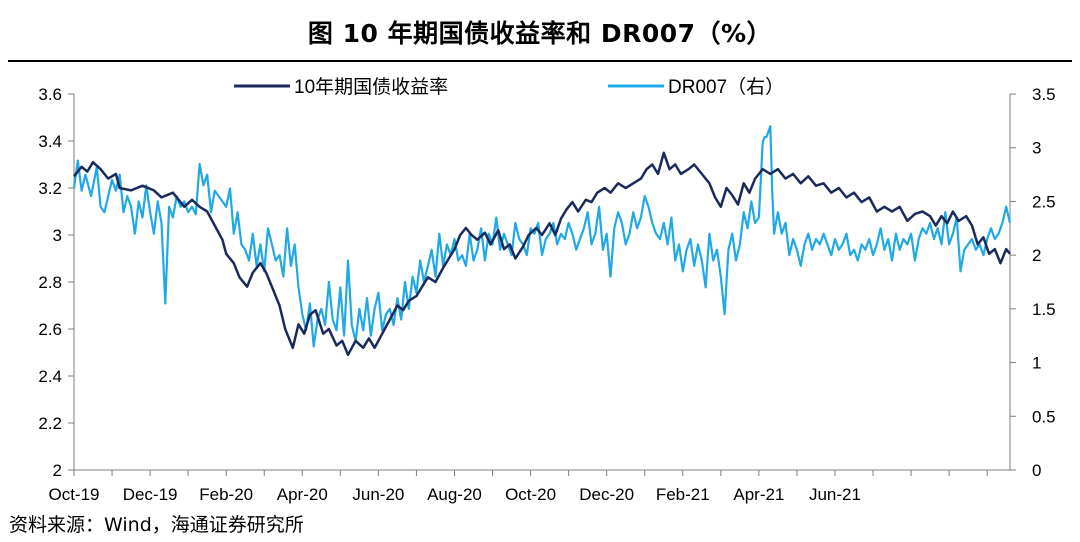 The width and height of the screenshot is (1080, 542). I want to click on figure-header: 图 10 年期国债收益率和 DR007（%）, so click(540, 31).